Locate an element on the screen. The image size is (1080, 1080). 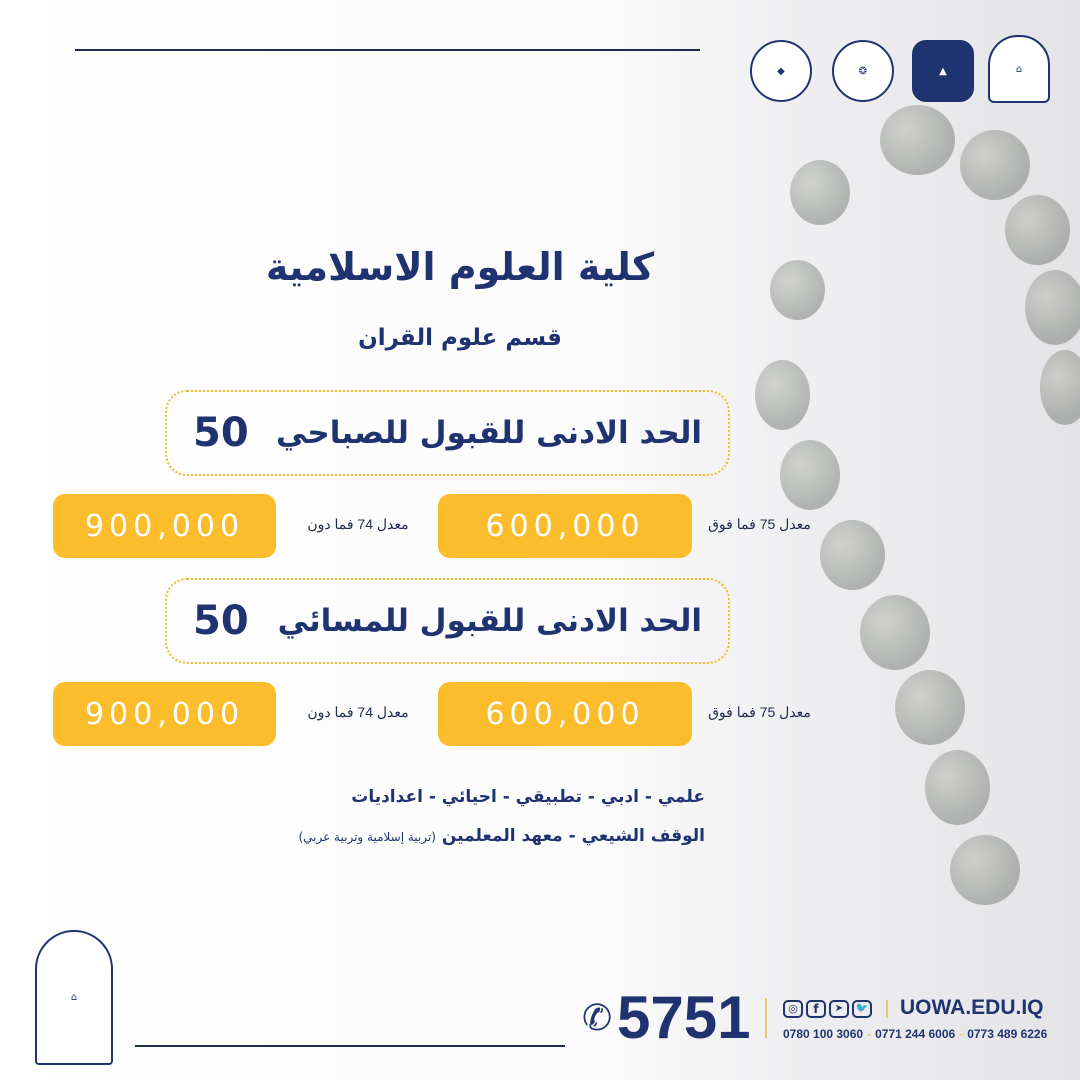
top-divider is located at coordinates (387, 50).